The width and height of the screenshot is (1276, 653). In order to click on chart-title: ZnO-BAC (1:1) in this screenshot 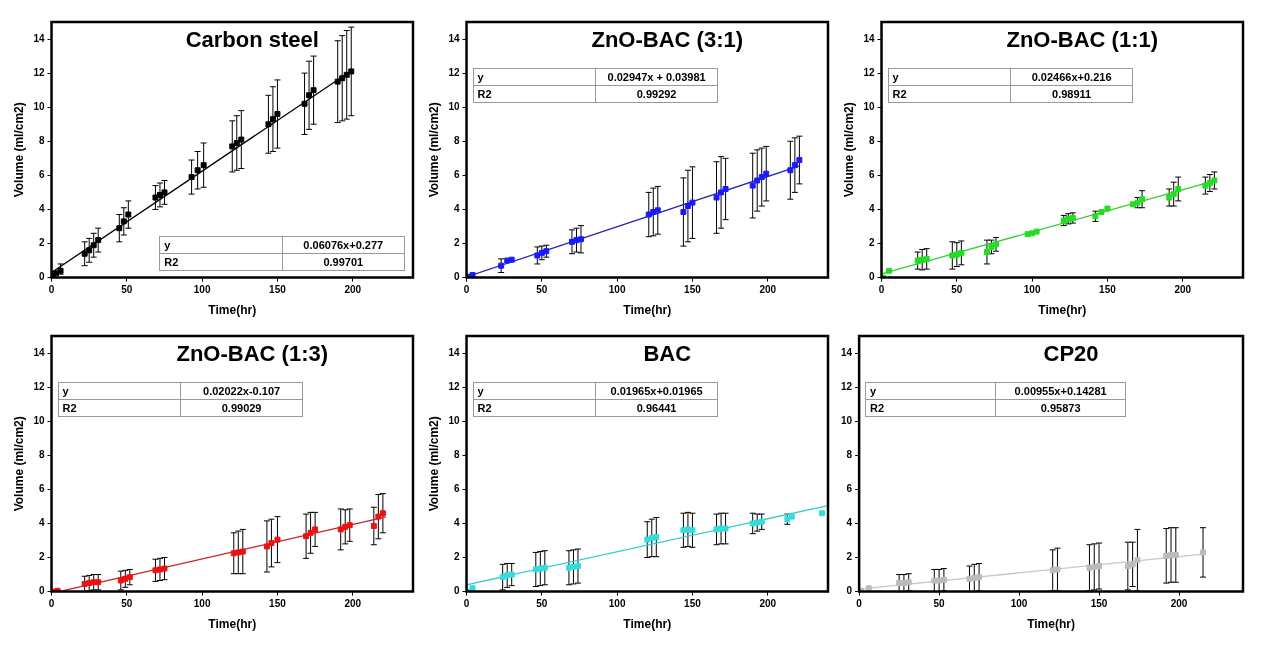, I will do `click(1082, 40)`.